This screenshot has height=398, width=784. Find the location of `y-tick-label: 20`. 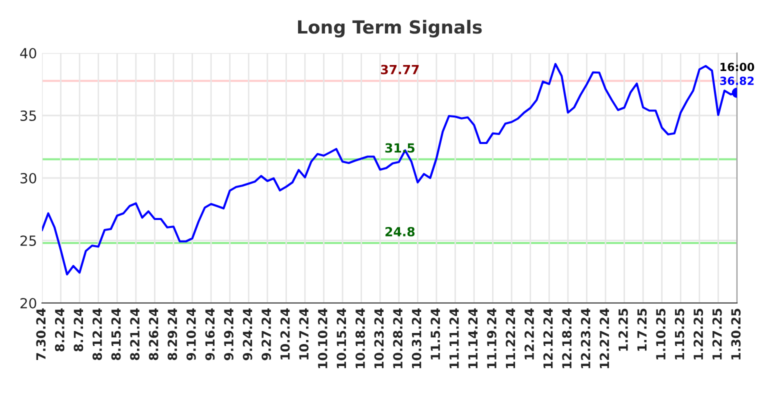

y-tick-label: 20 is located at coordinates (28, 303).